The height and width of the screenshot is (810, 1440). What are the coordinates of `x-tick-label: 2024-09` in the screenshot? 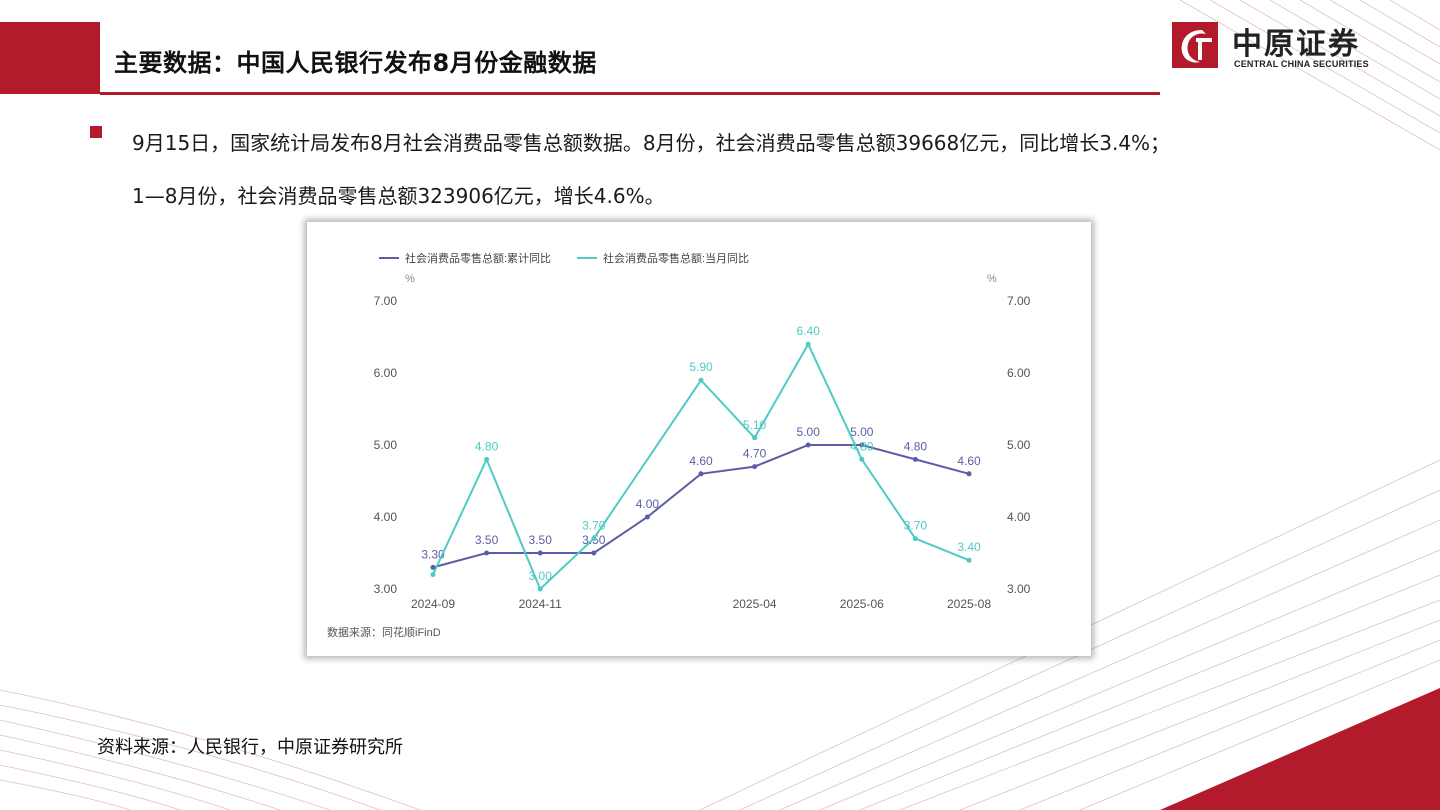 It's located at (433, 604).